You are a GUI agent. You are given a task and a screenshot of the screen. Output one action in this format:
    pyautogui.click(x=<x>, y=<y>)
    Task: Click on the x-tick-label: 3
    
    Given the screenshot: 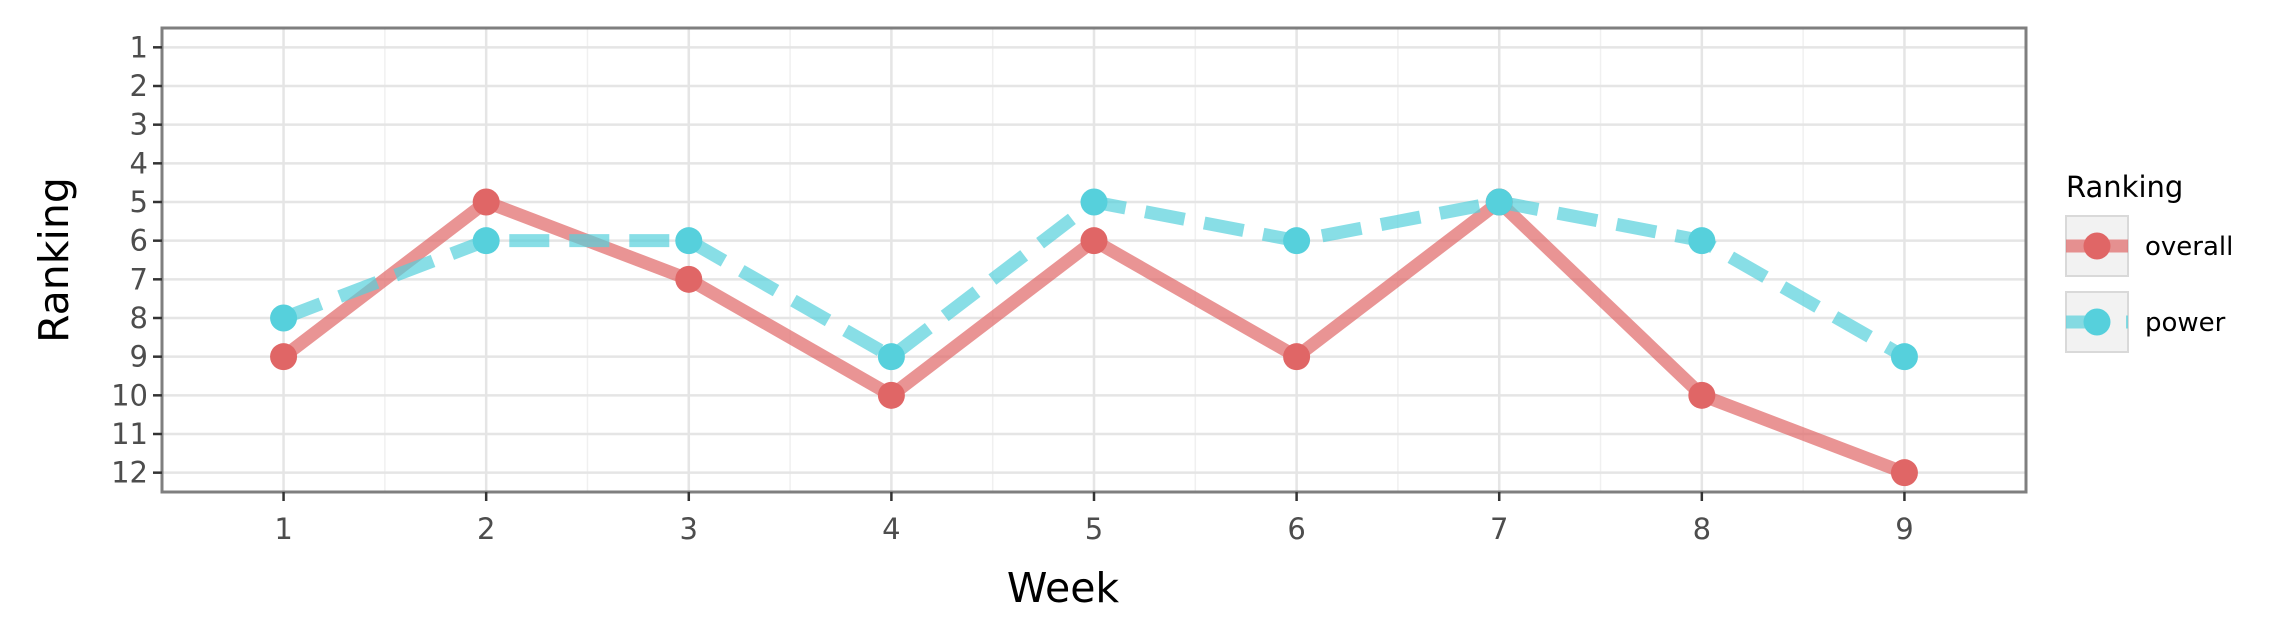 What is the action you would take?
    pyautogui.click(x=689, y=529)
    